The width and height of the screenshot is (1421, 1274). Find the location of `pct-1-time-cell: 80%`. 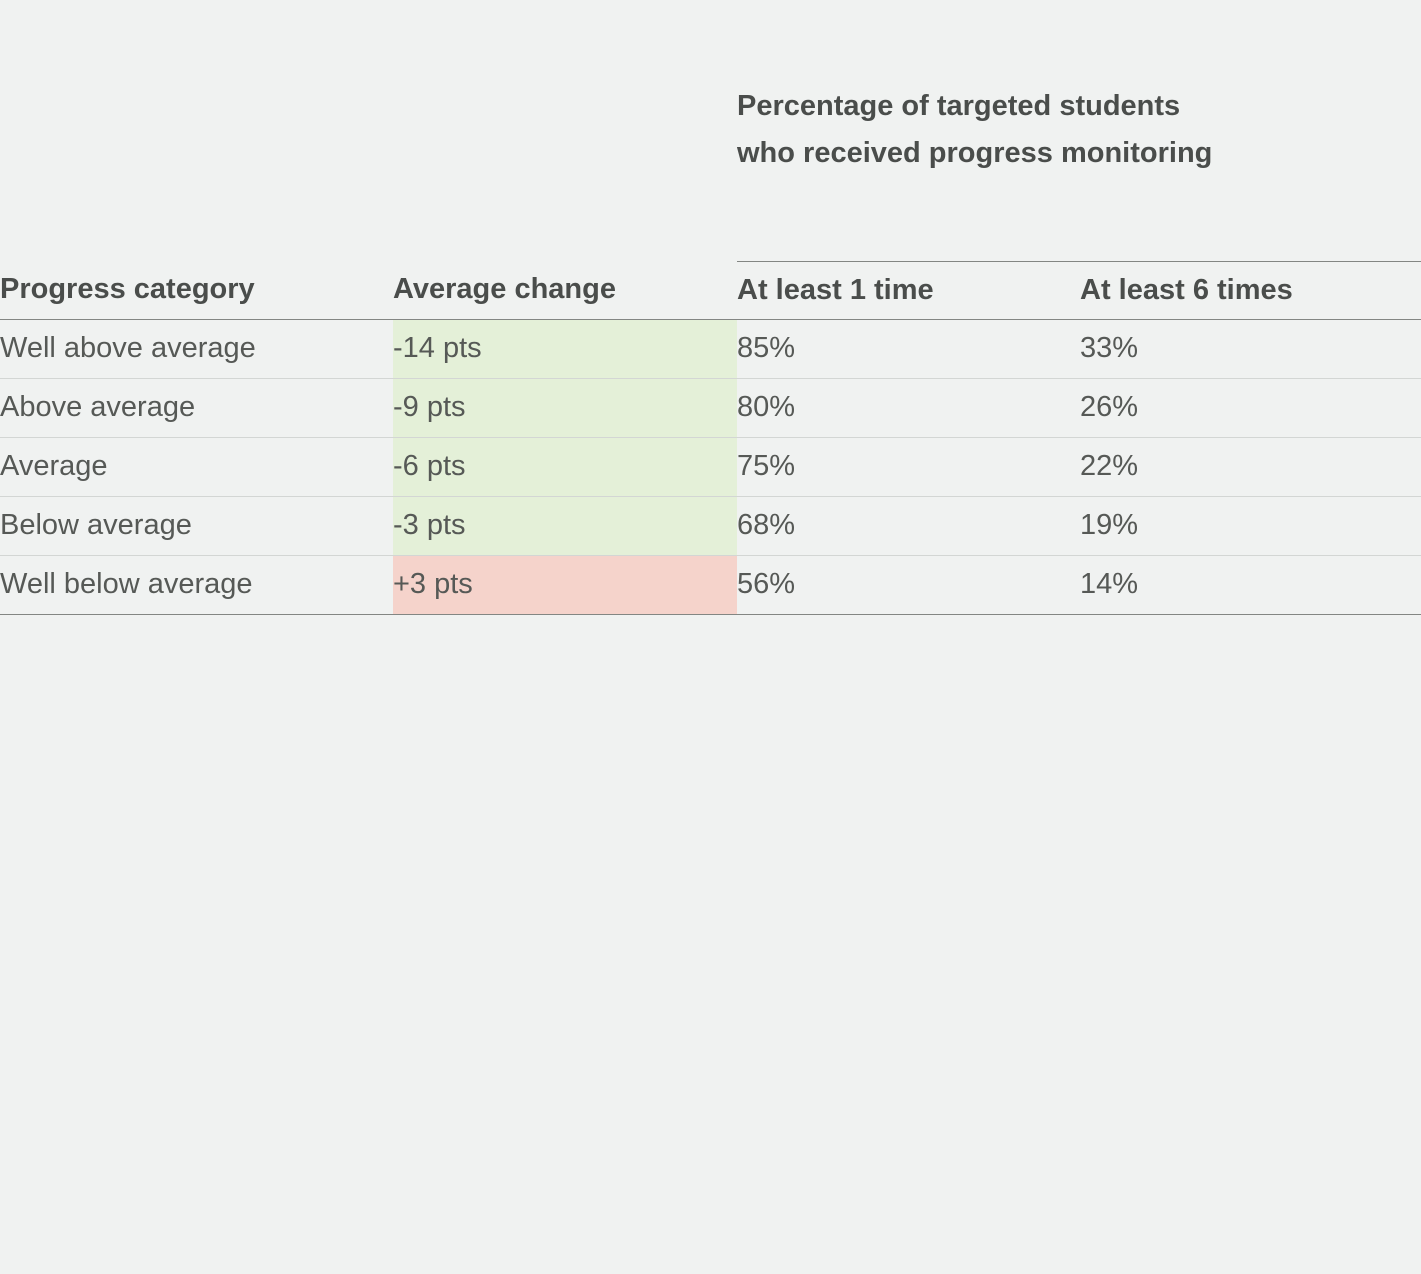

pct-1-time-cell: 80% is located at coordinates (908, 408).